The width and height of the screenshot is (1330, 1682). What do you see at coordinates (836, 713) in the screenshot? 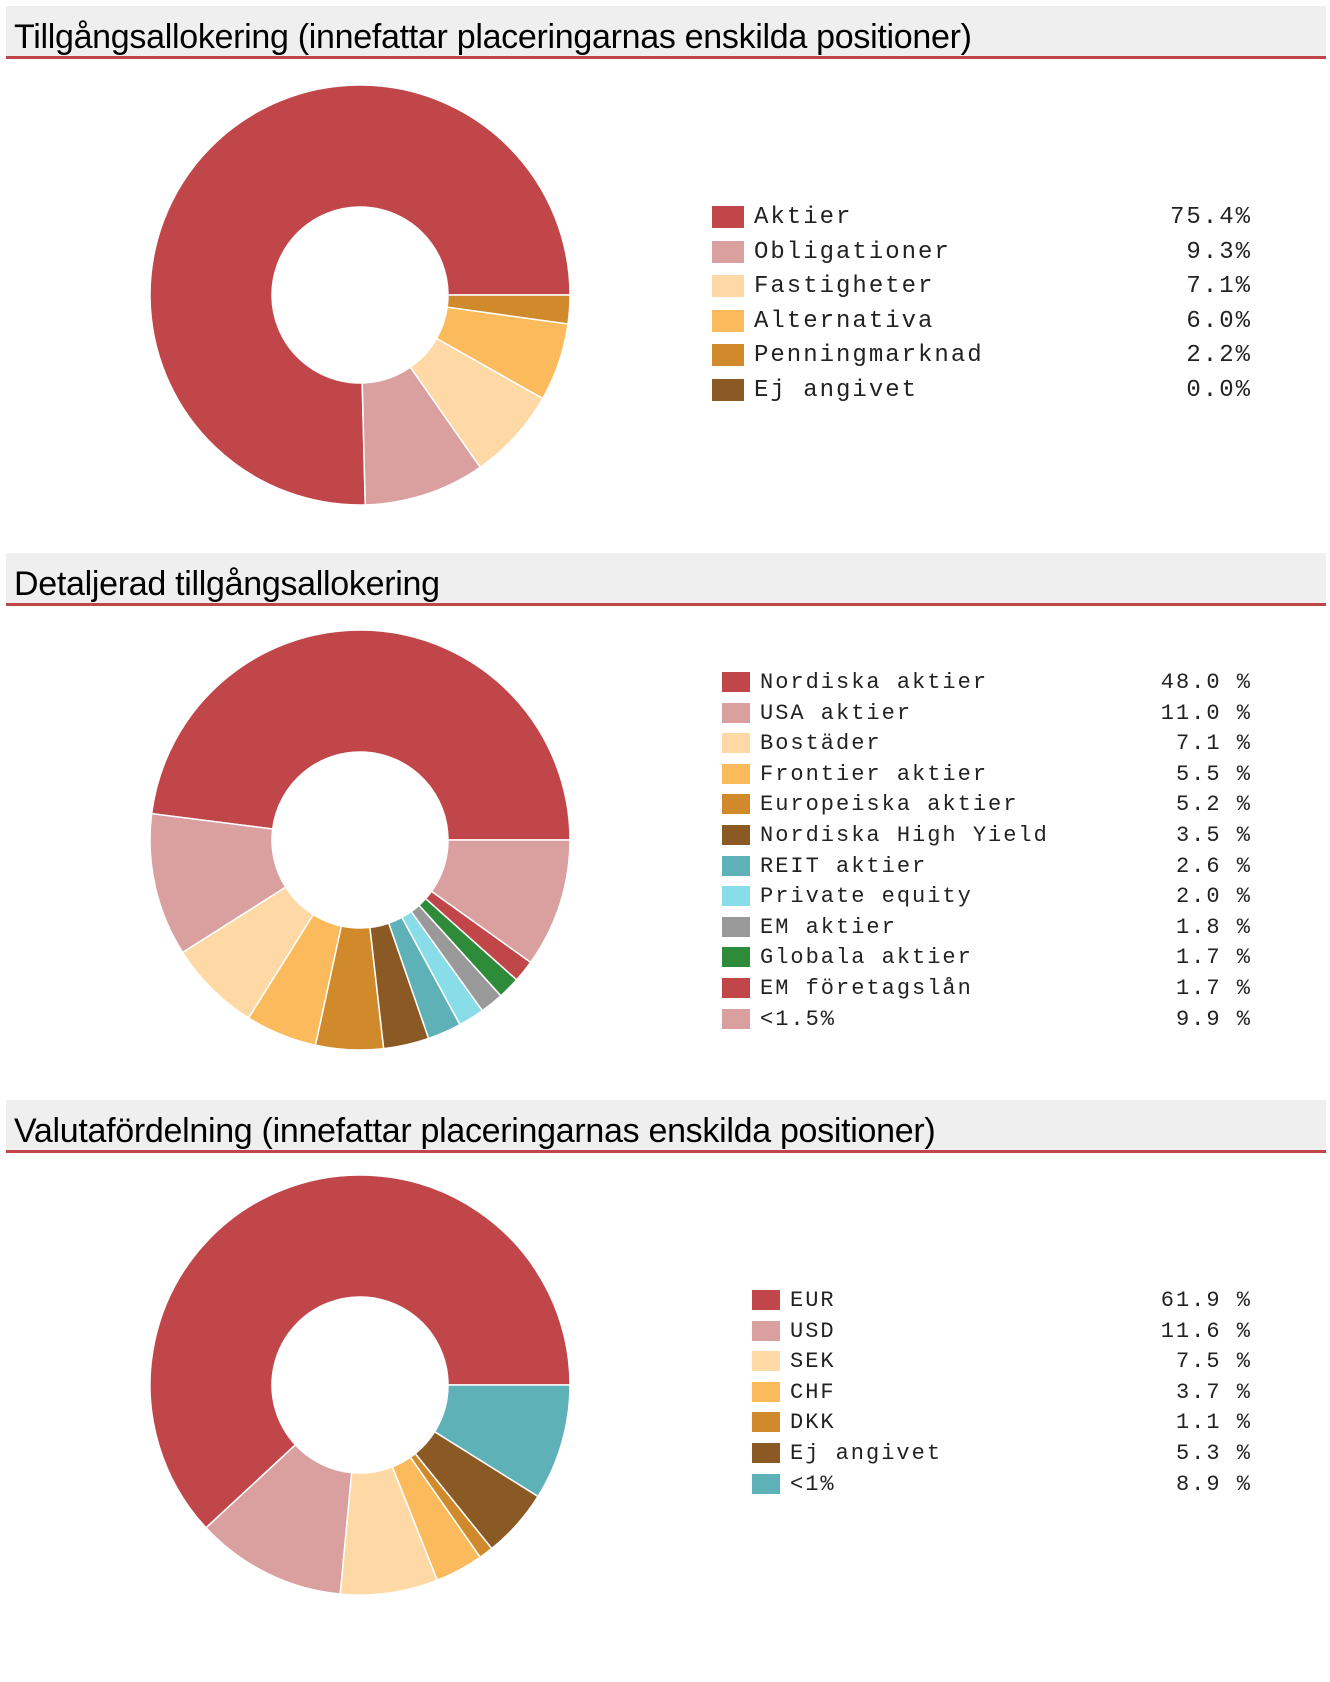
I see `legend-label: USA aktier` at bounding box center [836, 713].